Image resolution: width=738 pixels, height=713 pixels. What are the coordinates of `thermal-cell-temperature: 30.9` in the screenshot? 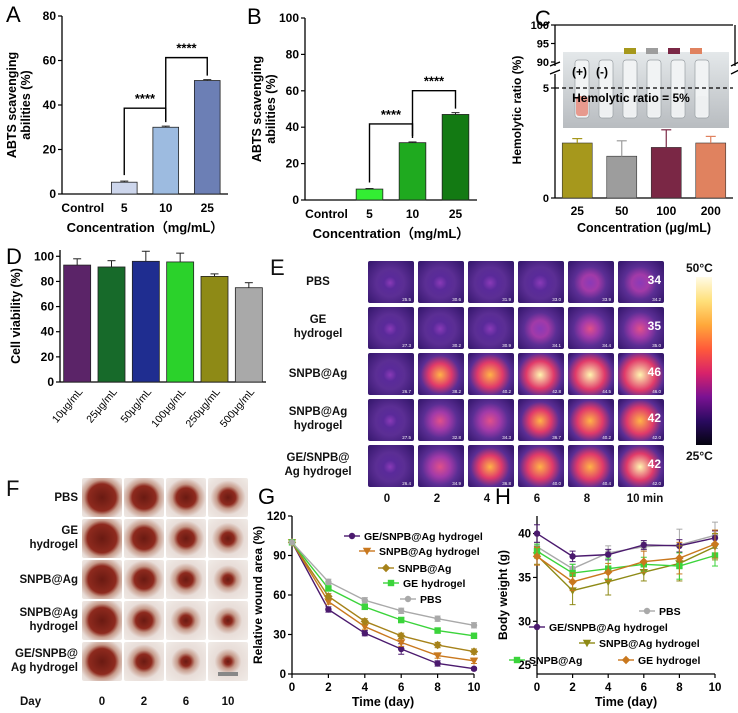 It's located at (506, 345).